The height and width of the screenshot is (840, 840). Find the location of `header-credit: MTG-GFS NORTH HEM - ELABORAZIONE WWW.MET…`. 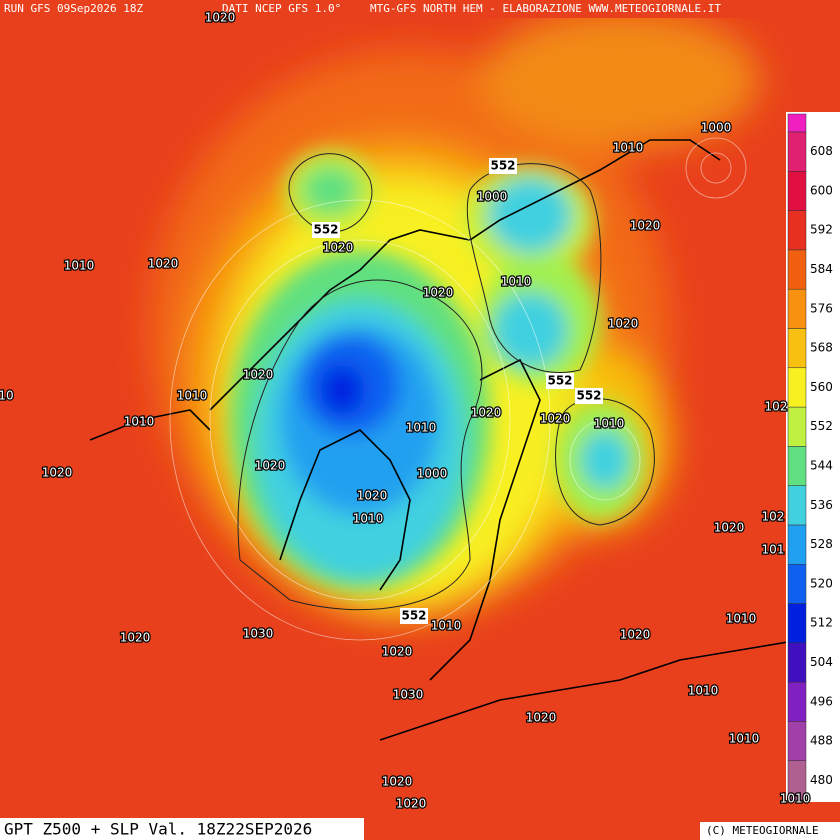

header-credit: MTG-GFS NORTH HEM - ELABORAZIONE WWW.MET… is located at coordinates (545, 8).